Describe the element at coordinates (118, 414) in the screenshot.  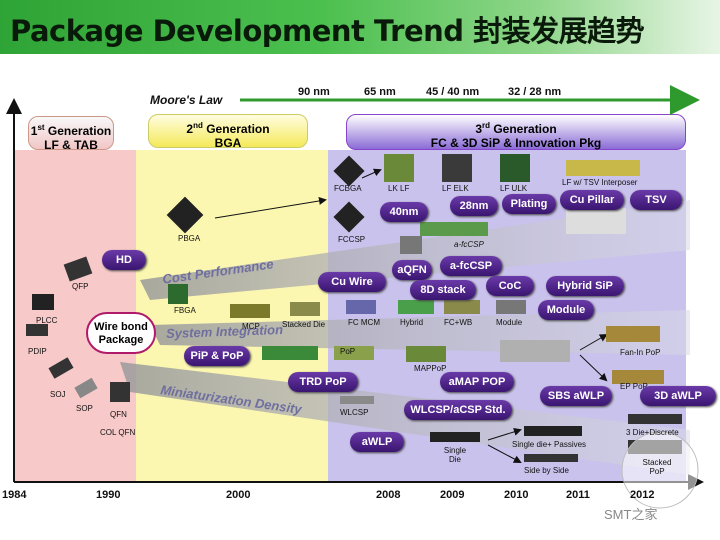
I see `label-qfn: QFN` at that location.